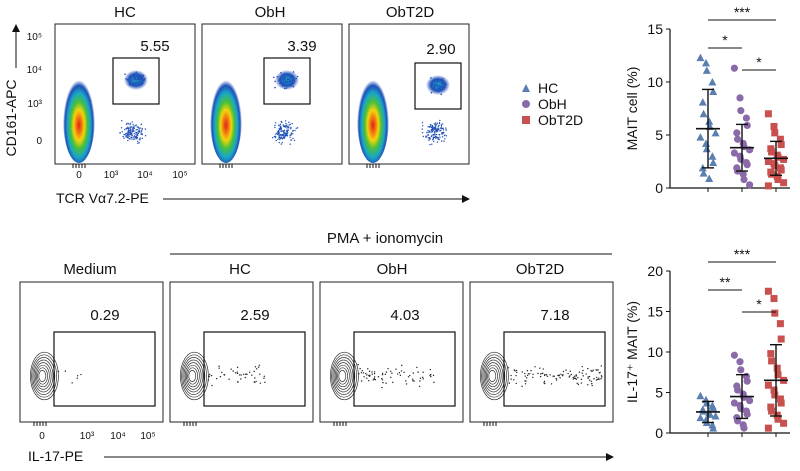 This screenshot has height=471, width=800. I want to click on top-panel-title-obh: ObH, so click(270, 12).